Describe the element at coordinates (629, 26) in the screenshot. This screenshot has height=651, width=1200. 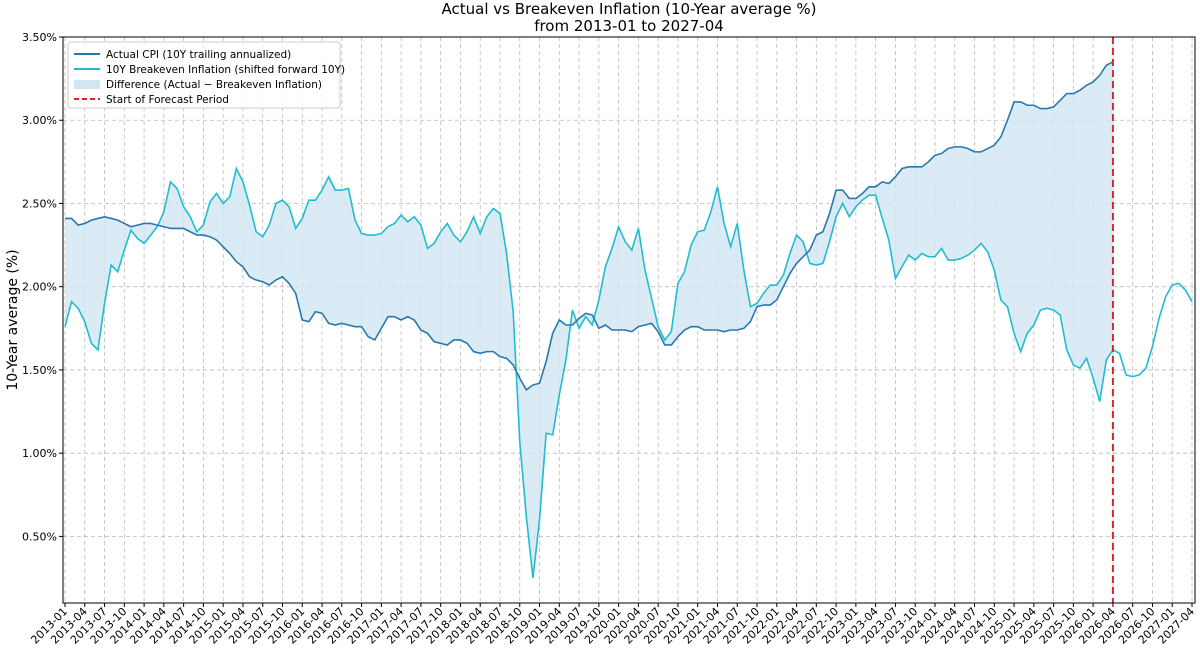
I see `chart-subtitle: from 2013-01 to 2027-04` at that location.